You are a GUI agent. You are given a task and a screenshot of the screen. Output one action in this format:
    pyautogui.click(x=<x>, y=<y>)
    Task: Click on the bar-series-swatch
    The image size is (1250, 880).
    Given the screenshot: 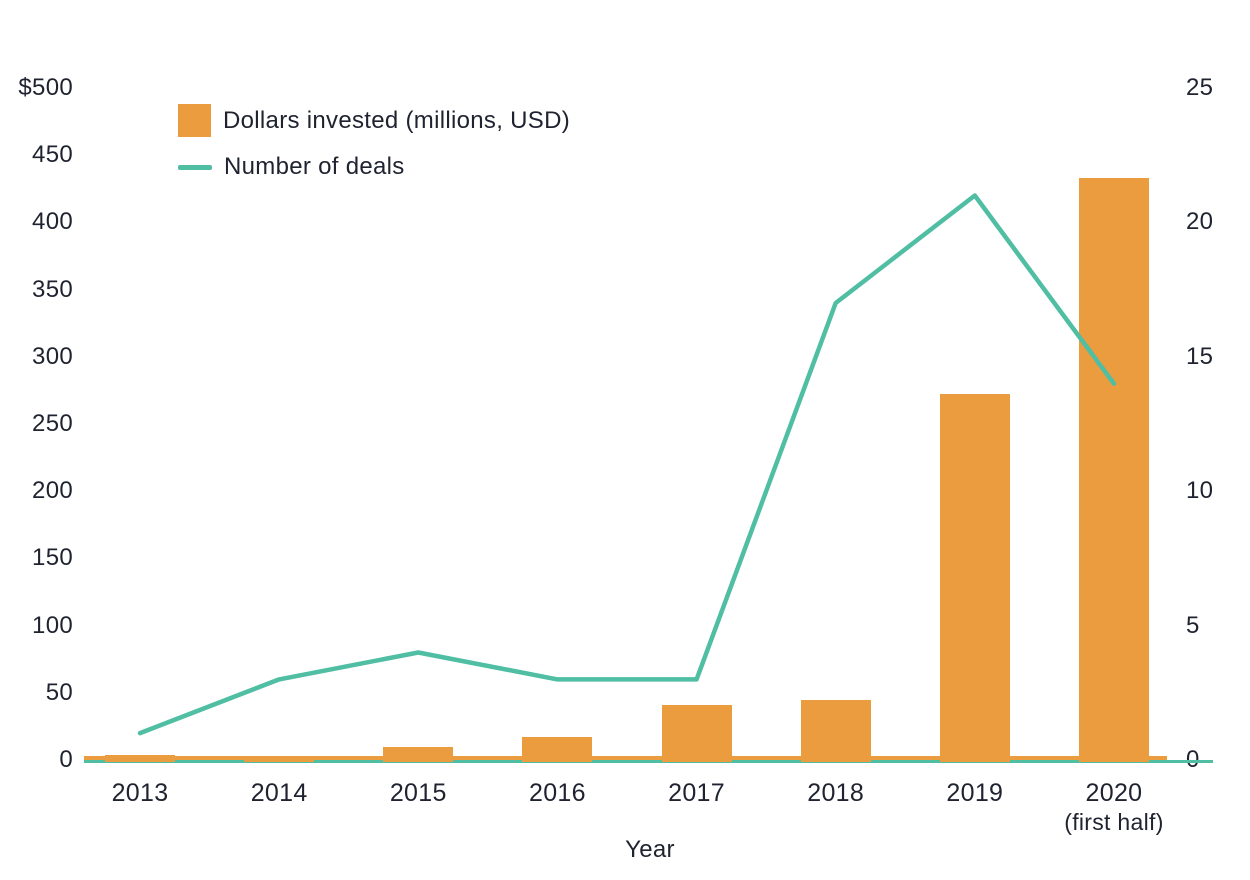 What is the action you would take?
    pyautogui.click(x=194, y=120)
    